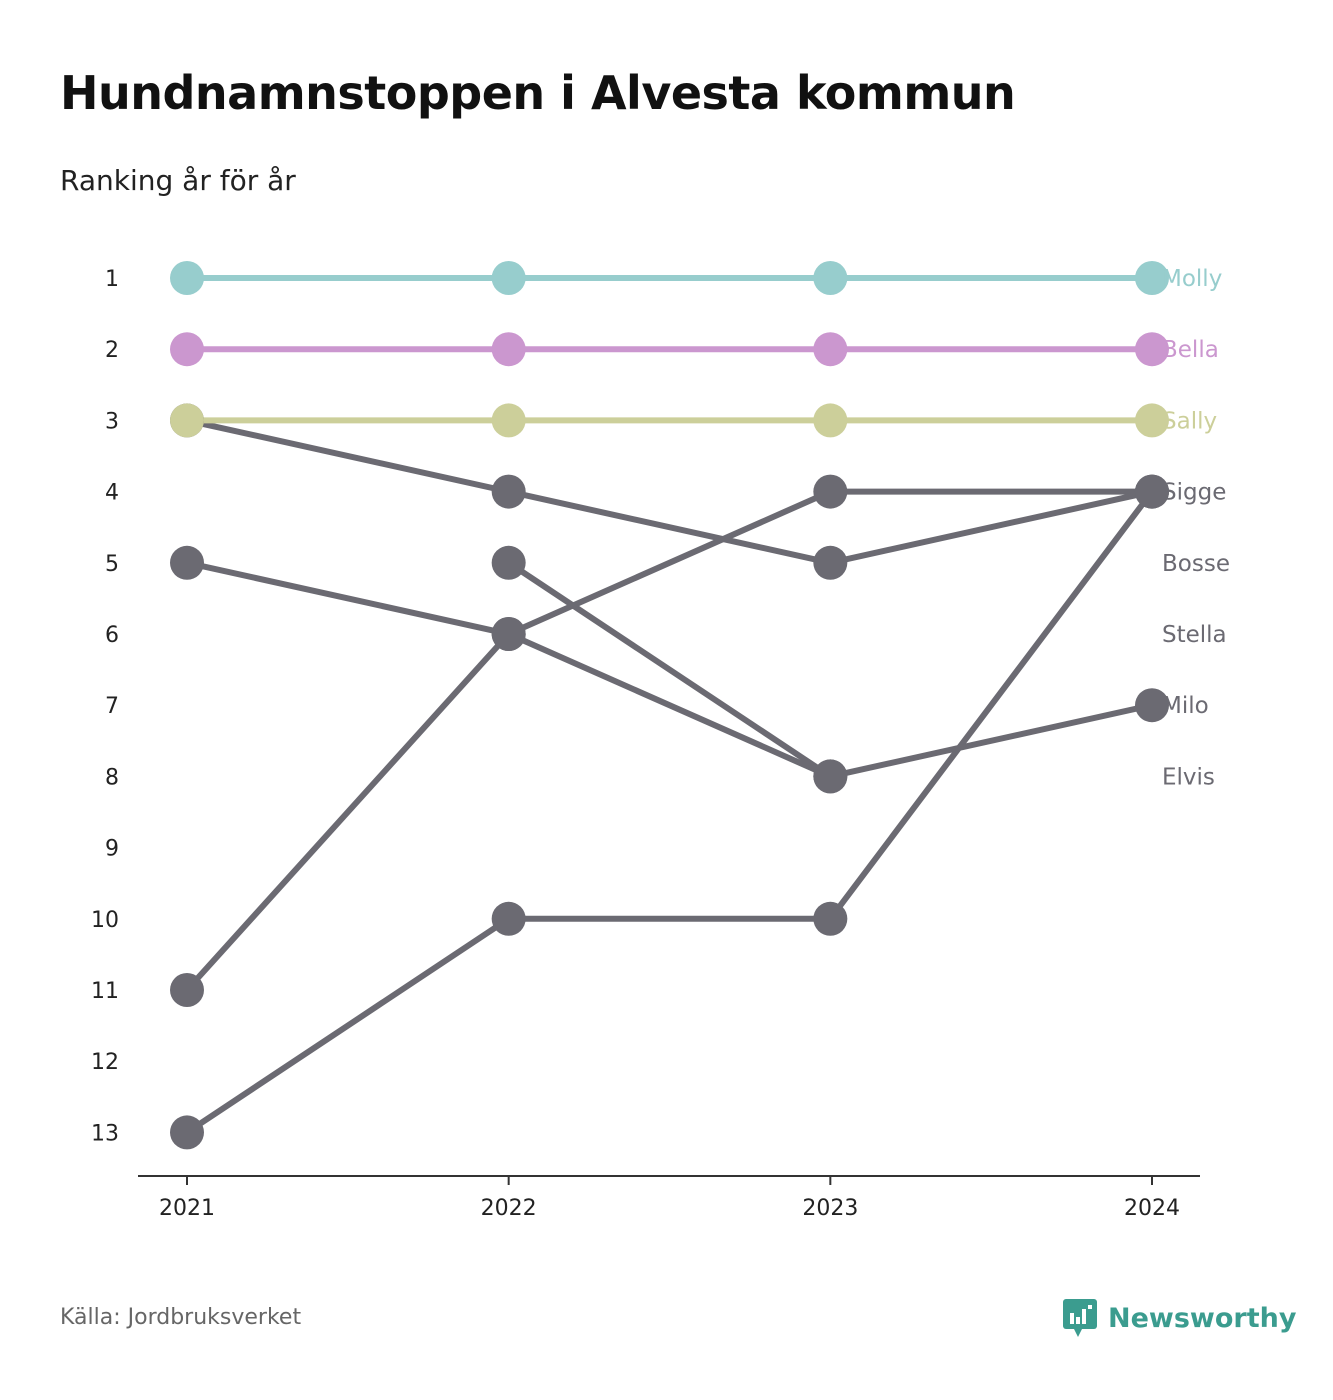  Describe the element at coordinates (1189, 421) in the screenshot. I see `series-label-sally: Sally` at that location.